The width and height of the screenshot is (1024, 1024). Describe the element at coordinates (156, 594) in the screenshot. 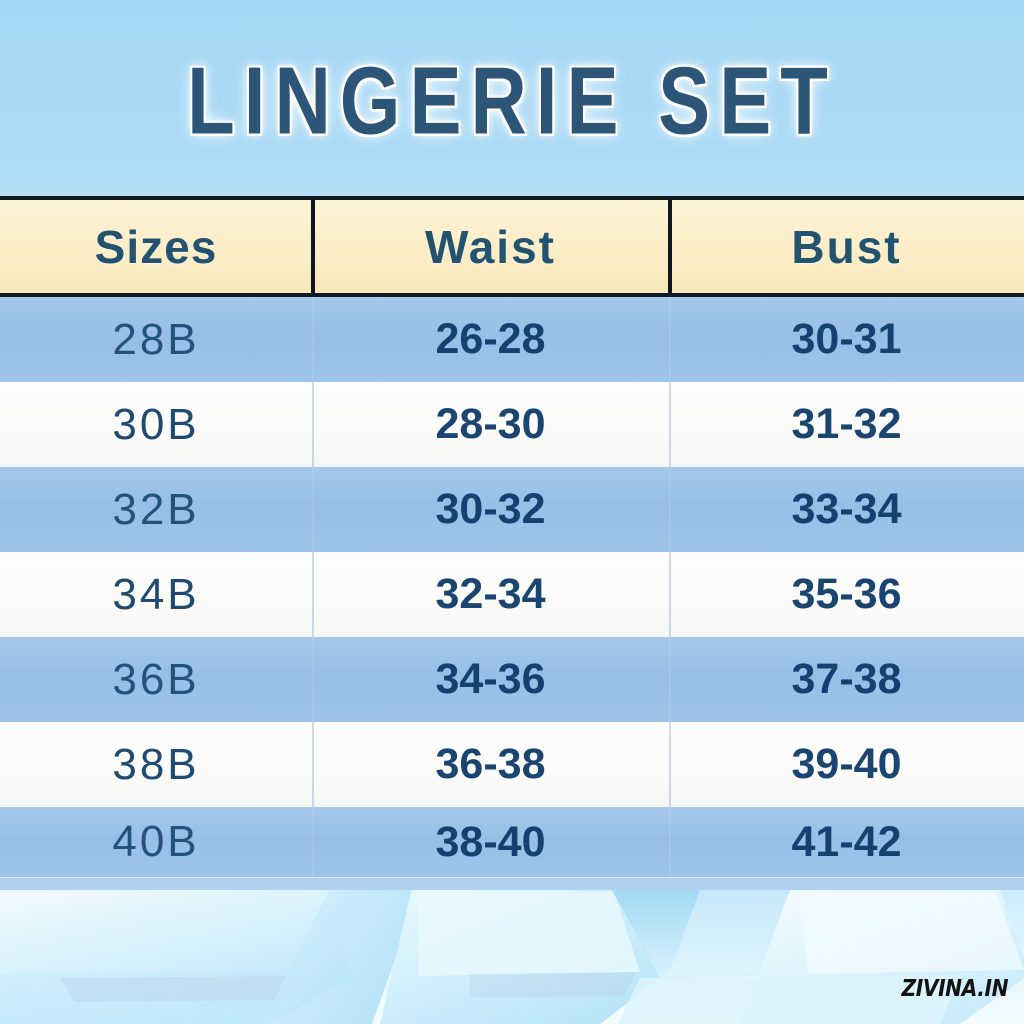

I see `cell-size: 34B` at that location.